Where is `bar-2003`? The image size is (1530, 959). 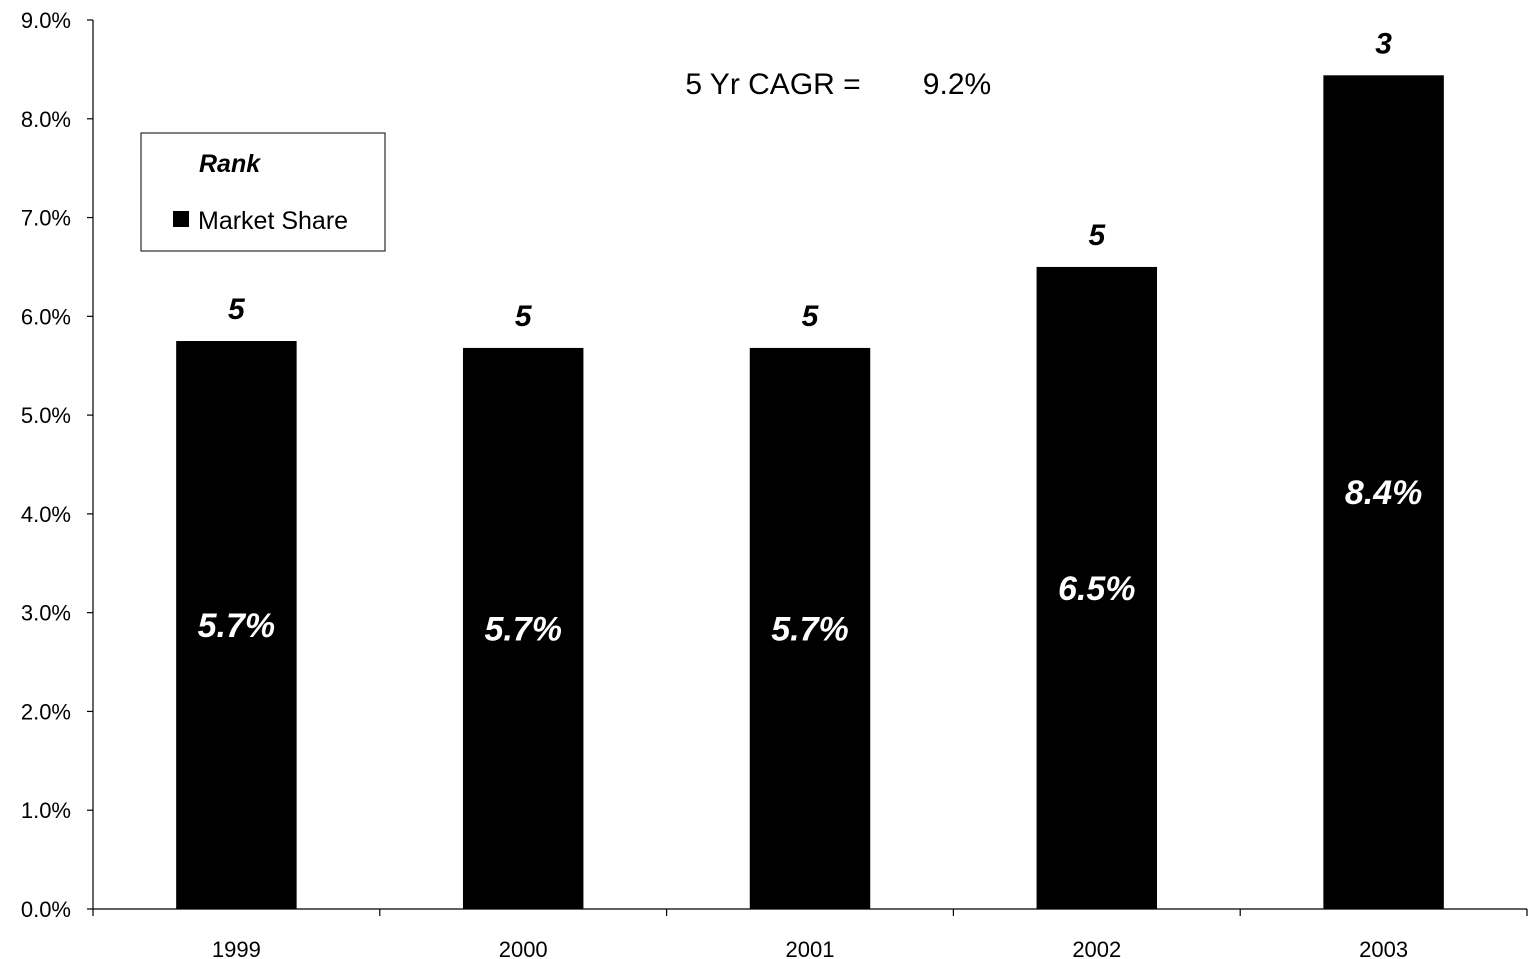
bar-2003 is located at coordinates (1383, 492).